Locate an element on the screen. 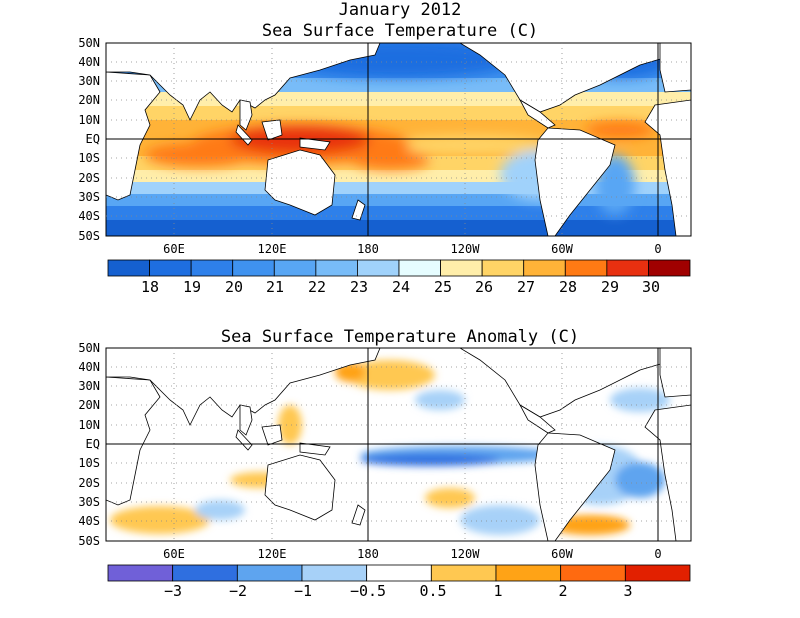 This screenshot has height=618, width=800. sst-colorbar-label: 30 is located at coordinates (651, 287).